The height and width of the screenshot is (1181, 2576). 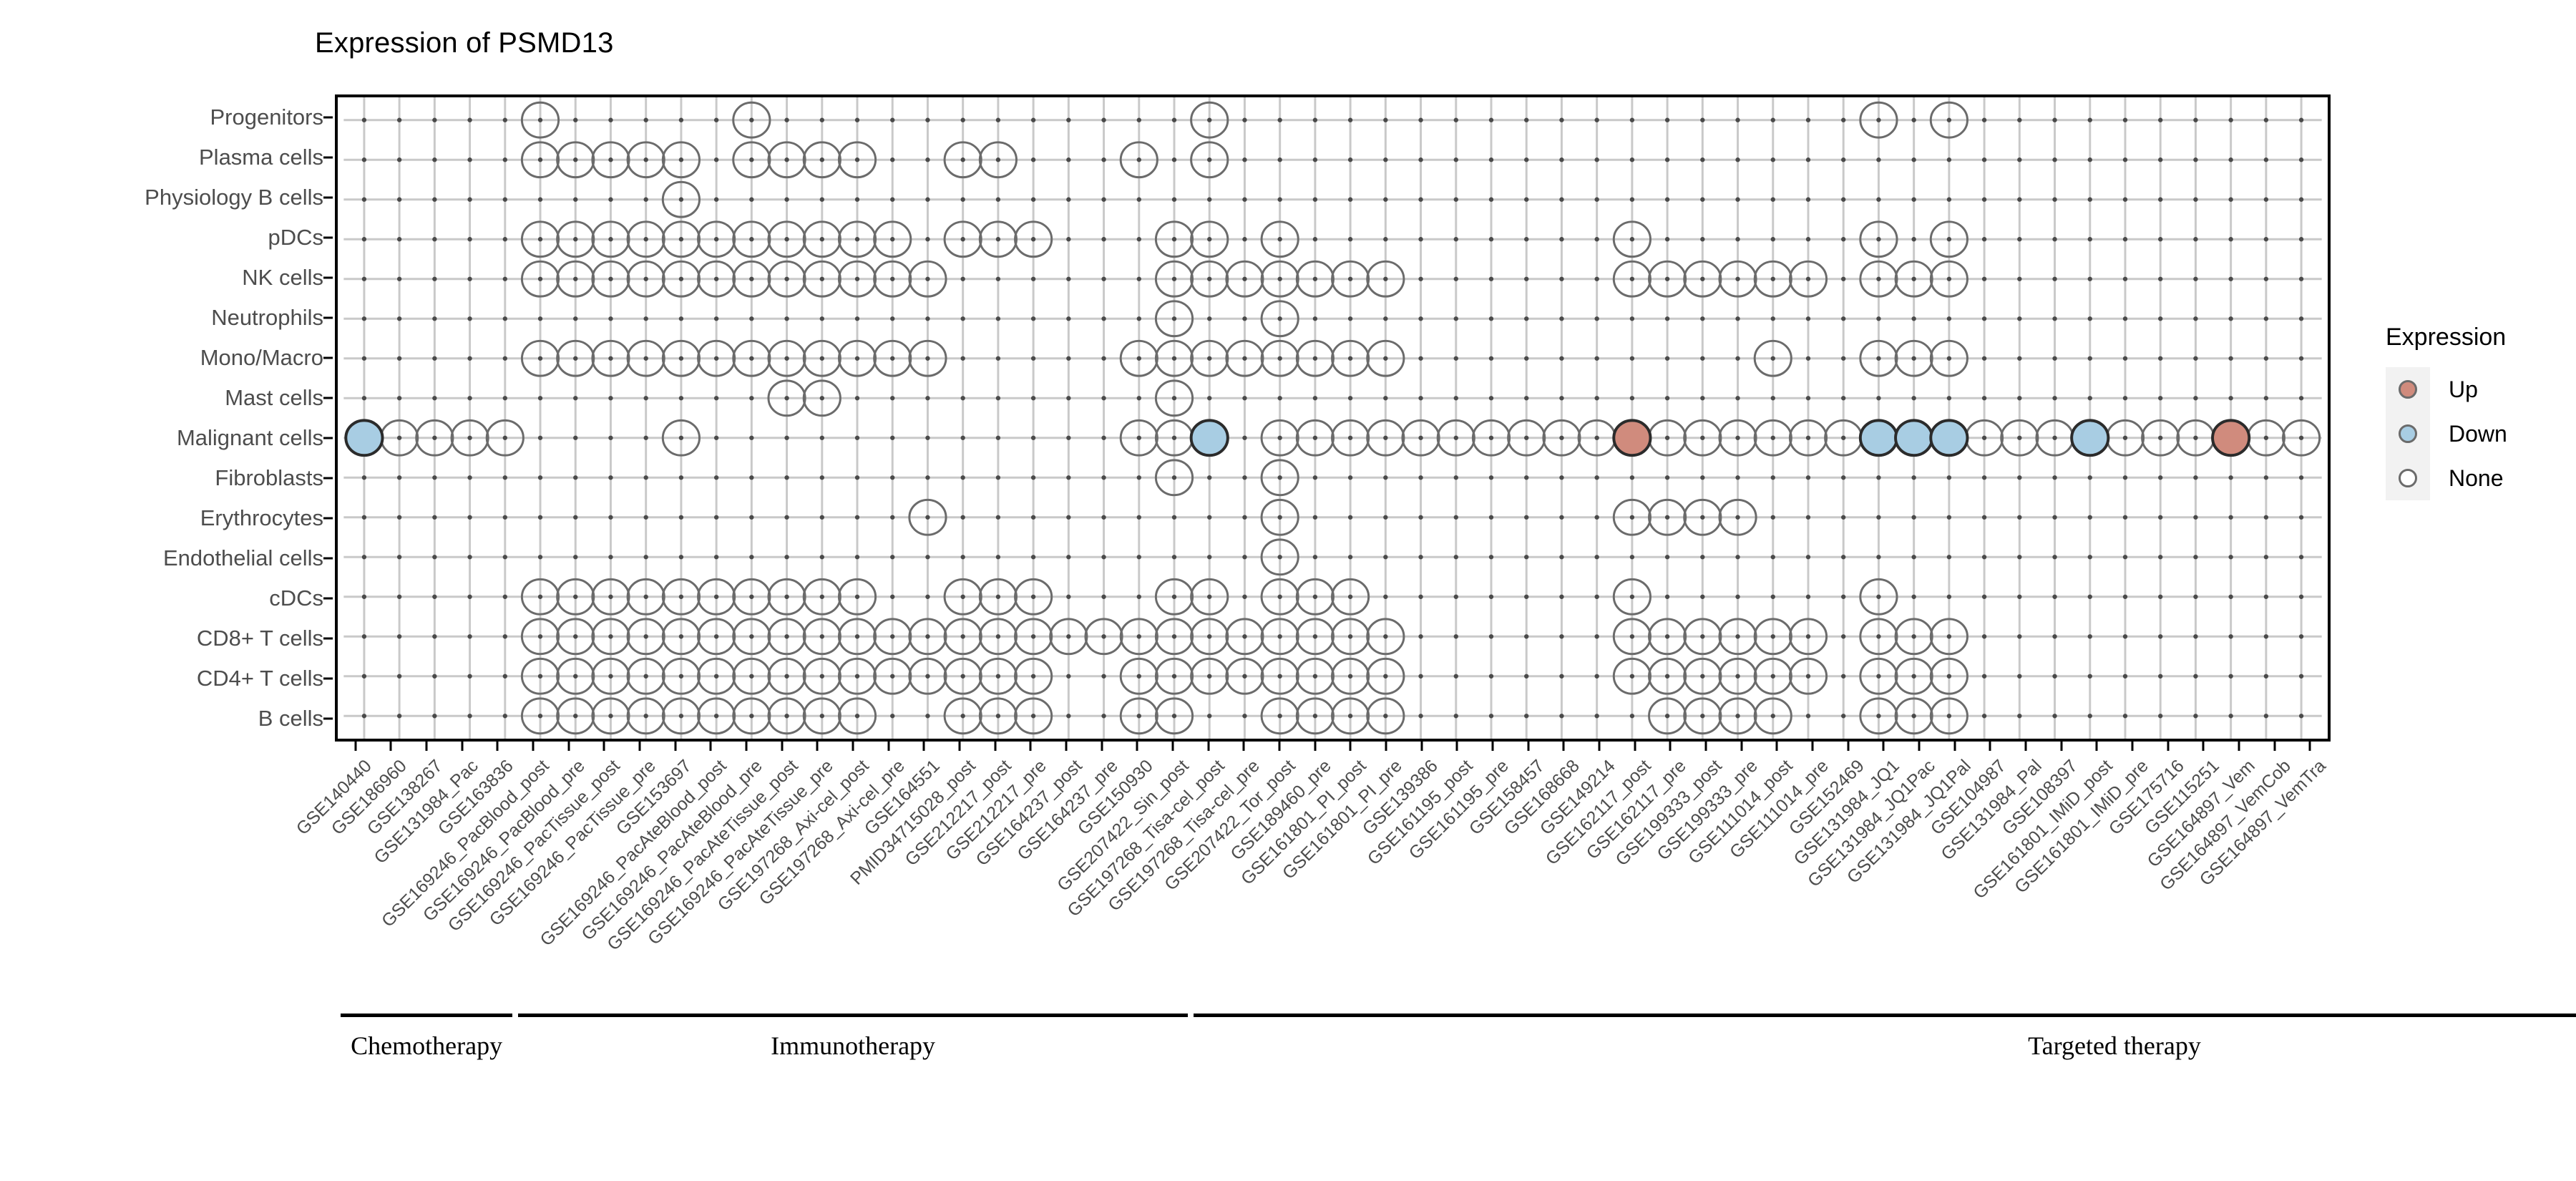 I want to click on legend-item: Down, so click(x=2479, y=434).